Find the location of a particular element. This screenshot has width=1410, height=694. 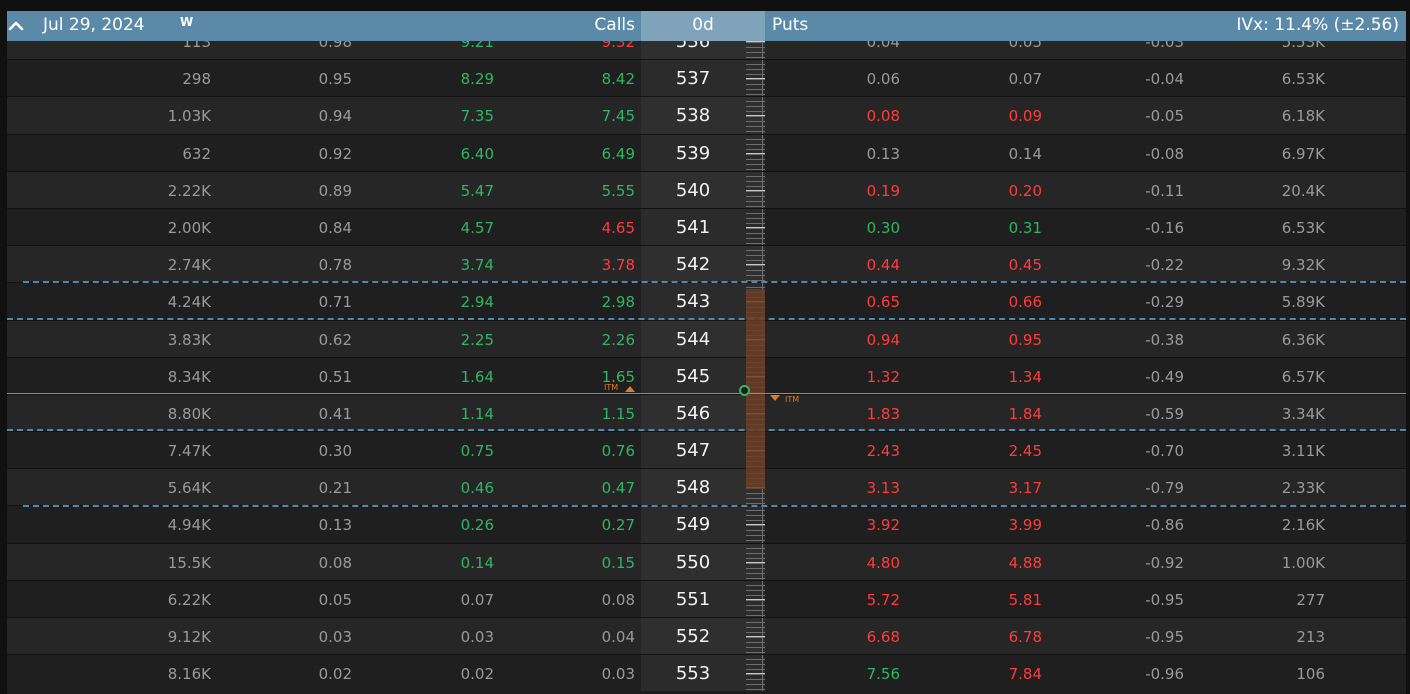

call-delta: 0.13 is located at coordinates (335, 525).